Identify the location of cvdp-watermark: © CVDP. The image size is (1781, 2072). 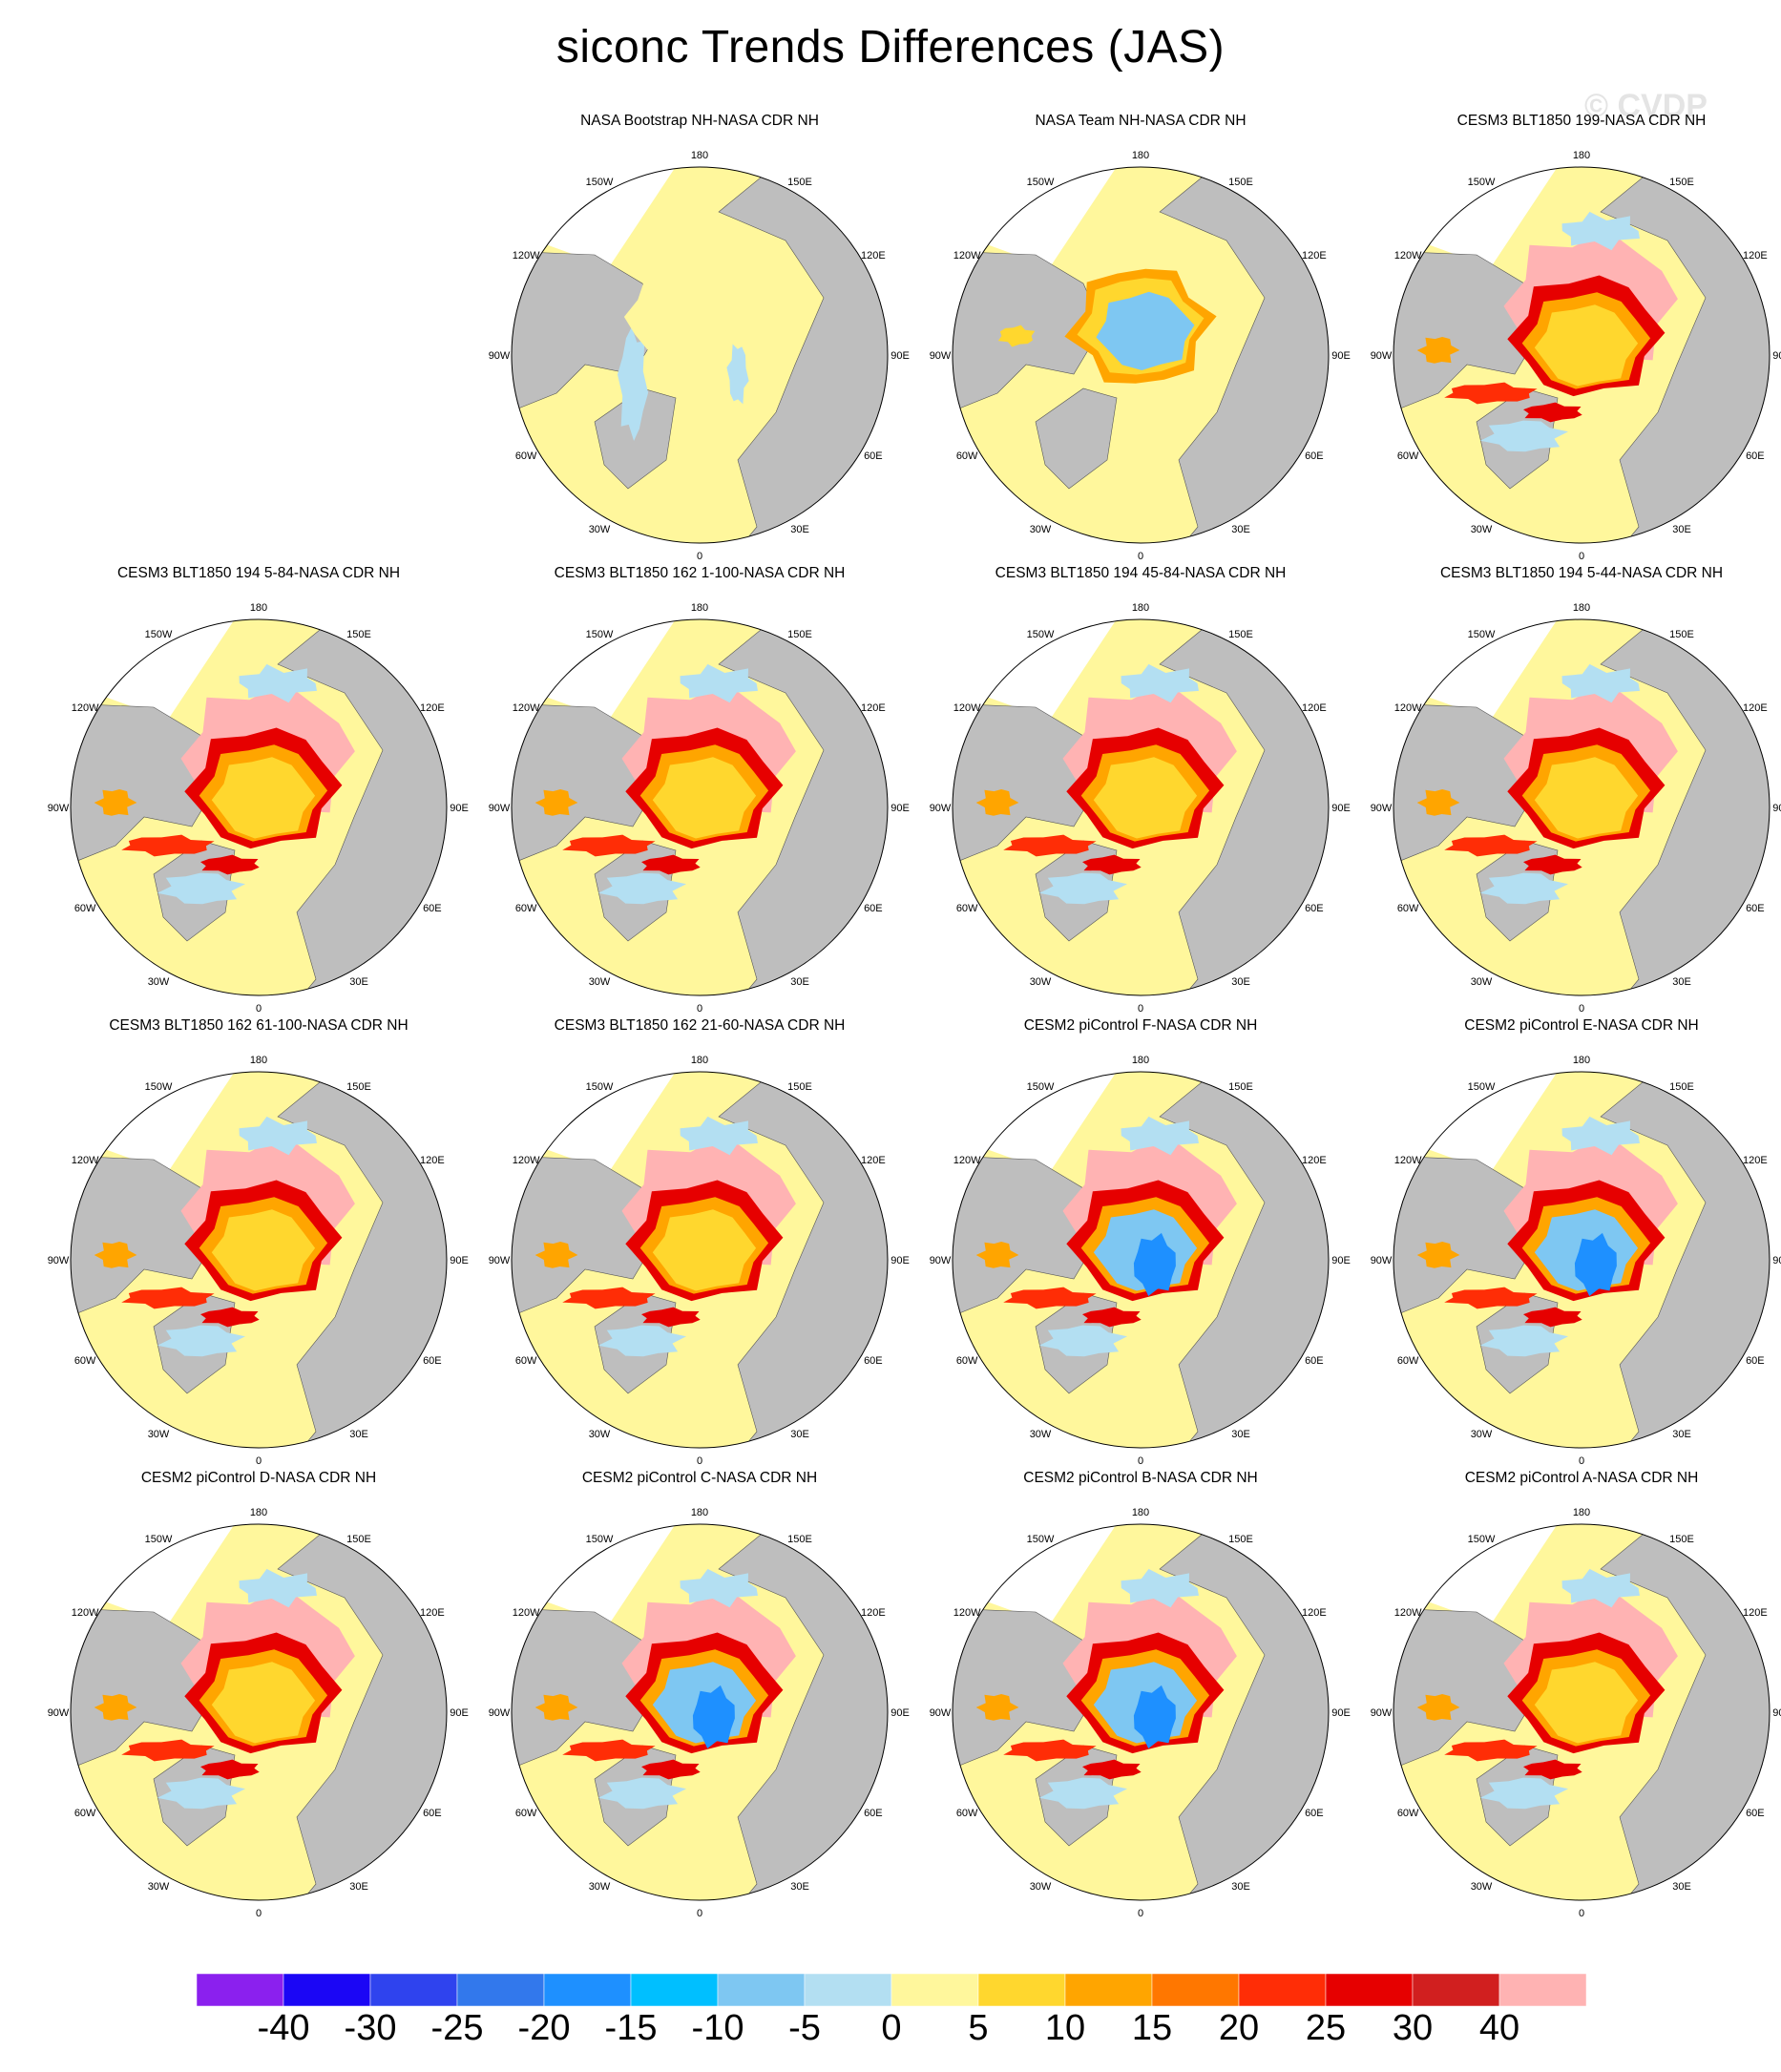
(1646, 106).